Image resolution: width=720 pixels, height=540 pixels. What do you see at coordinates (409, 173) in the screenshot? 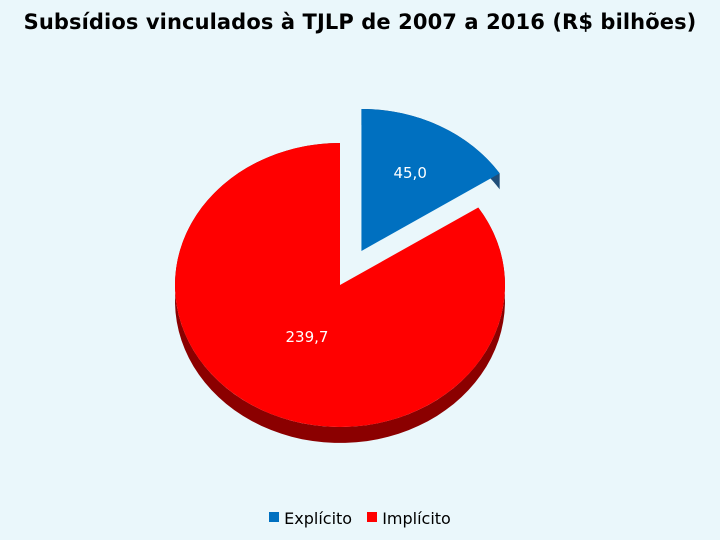
I see `data-label-explicito: 45,0` at bounding box center [409, 173].